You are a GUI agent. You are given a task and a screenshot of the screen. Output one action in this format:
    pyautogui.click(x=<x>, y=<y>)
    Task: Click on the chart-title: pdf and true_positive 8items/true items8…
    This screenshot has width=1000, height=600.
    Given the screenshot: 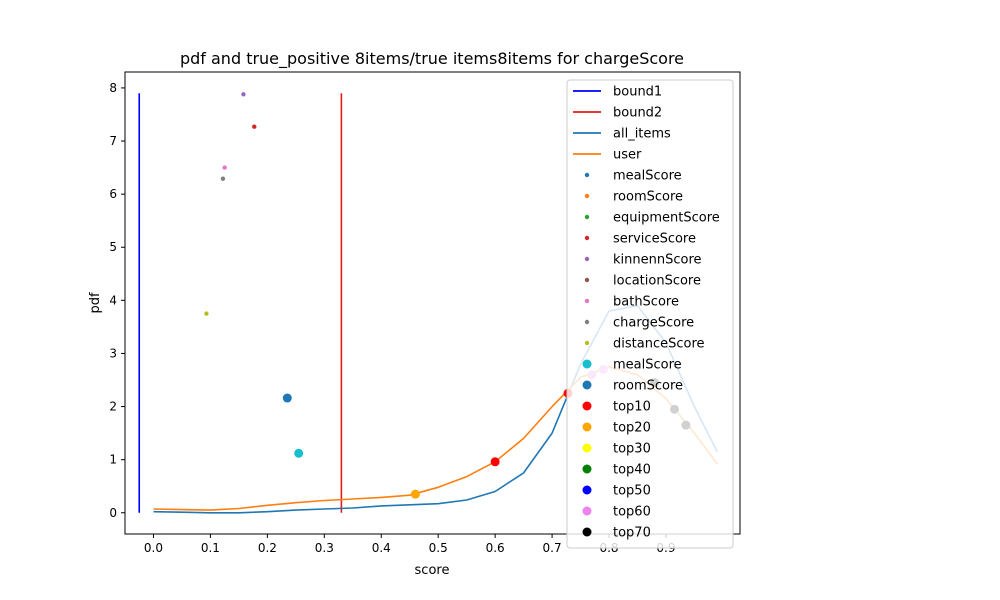 What is the action you would take?
    pyautogui.click(x=432, y=59)
    